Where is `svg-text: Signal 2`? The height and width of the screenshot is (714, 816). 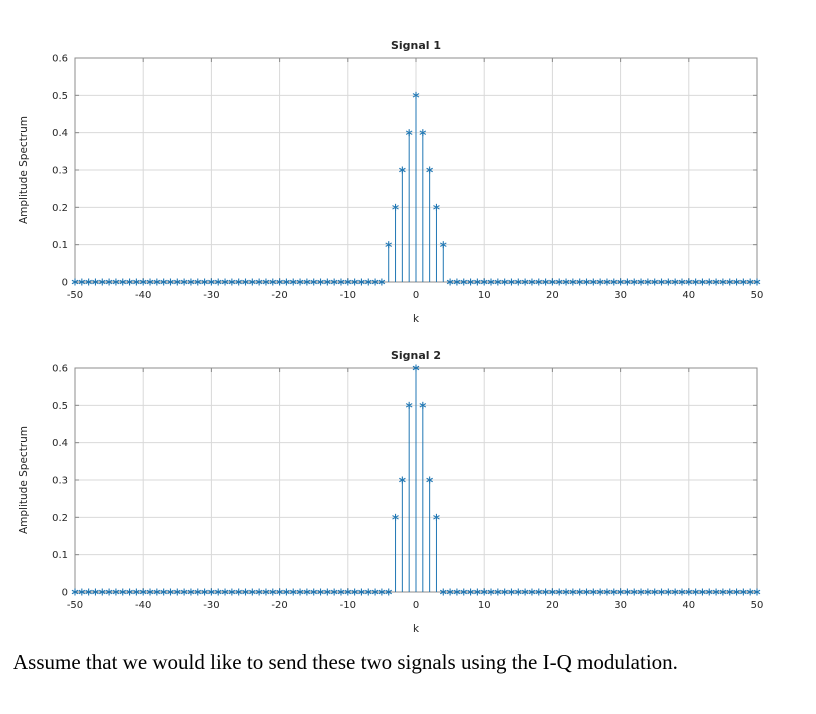
svg-text: Signal 2 is located at coordinates (416, 355).